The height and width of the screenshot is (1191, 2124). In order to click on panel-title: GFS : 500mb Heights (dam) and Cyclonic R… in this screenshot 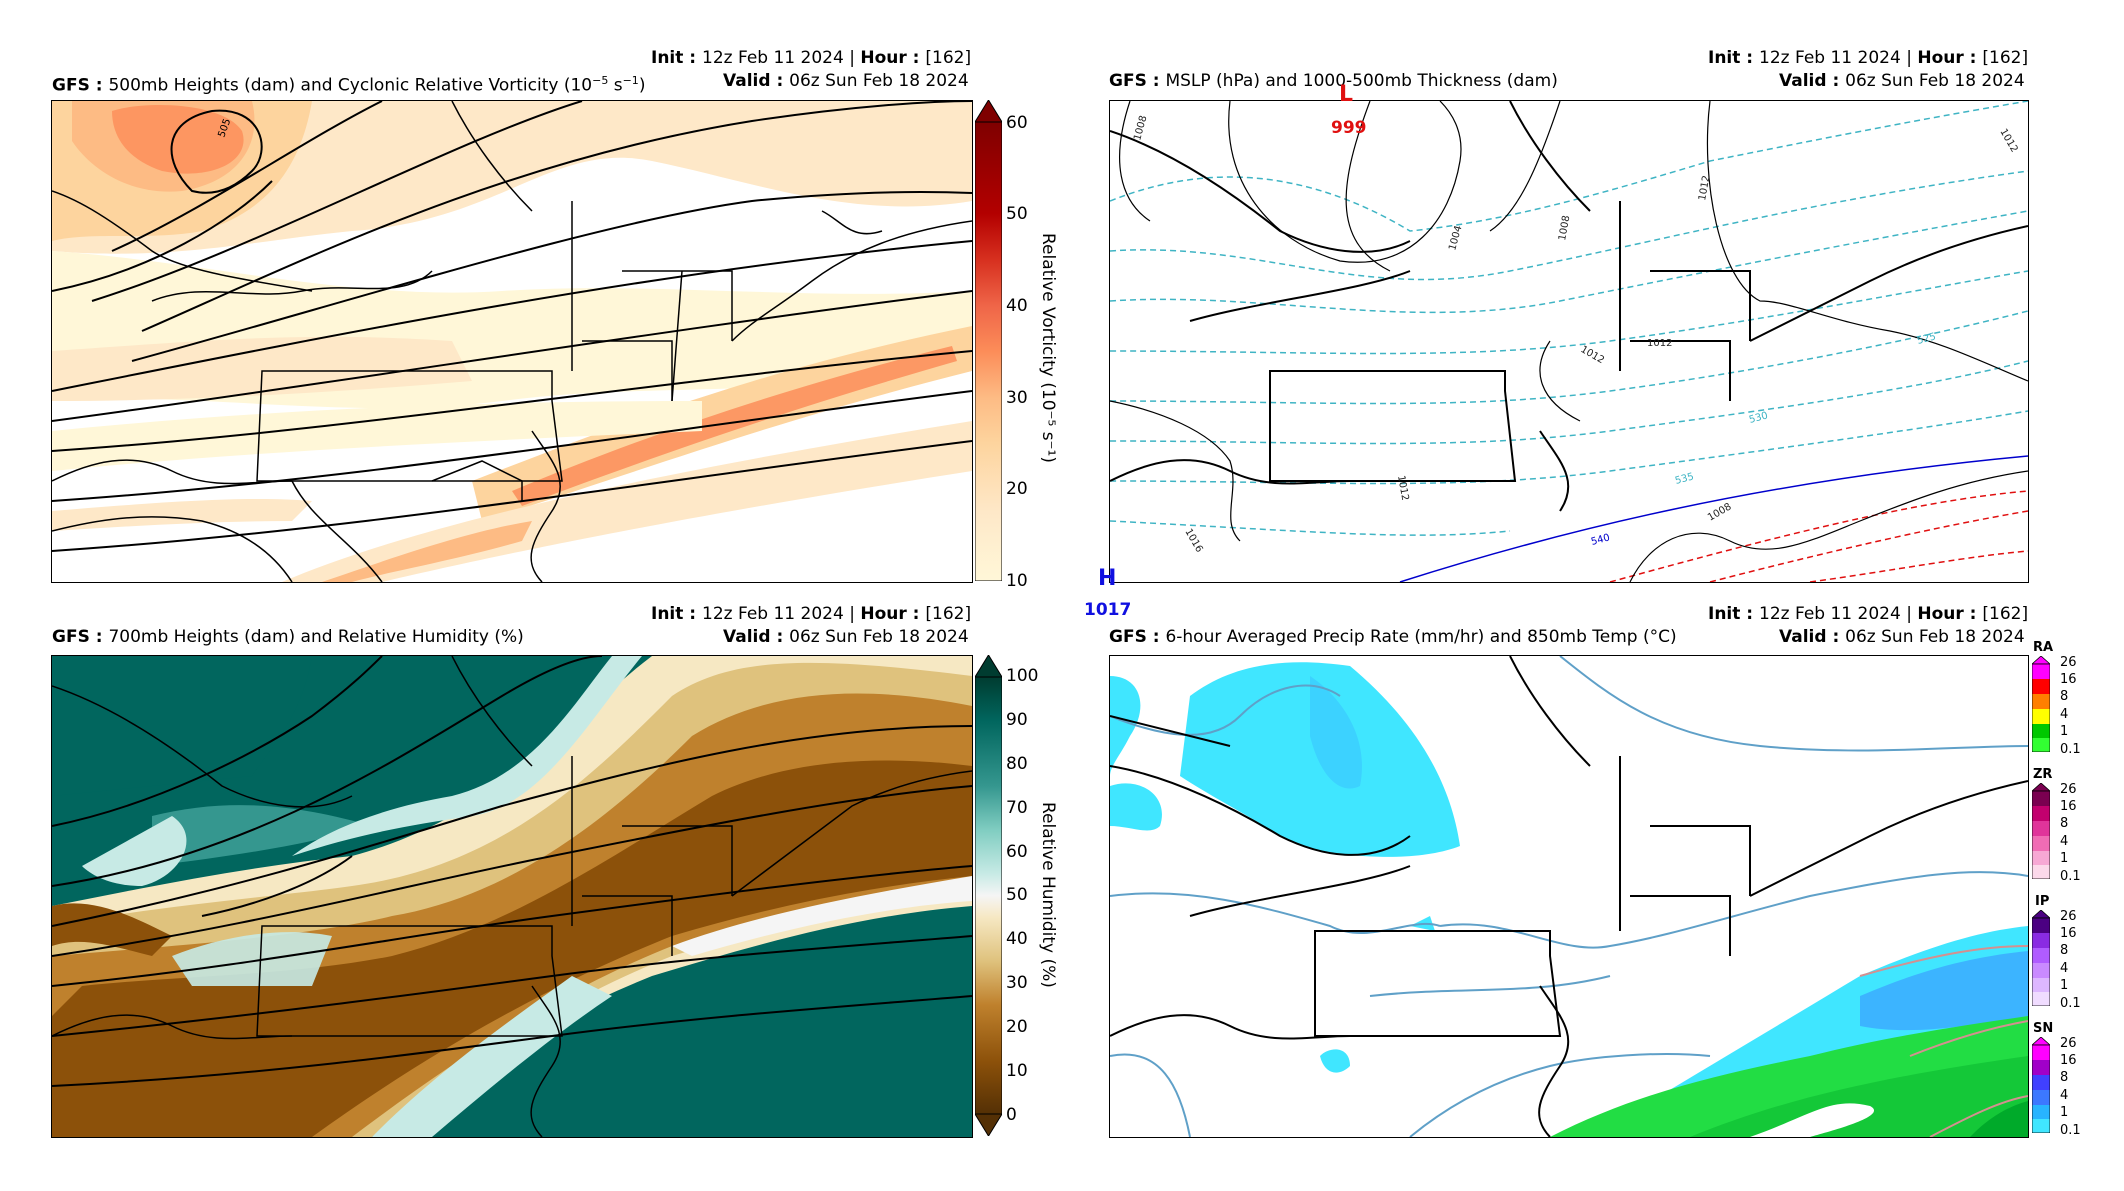, I will do `click(349, 85)`.